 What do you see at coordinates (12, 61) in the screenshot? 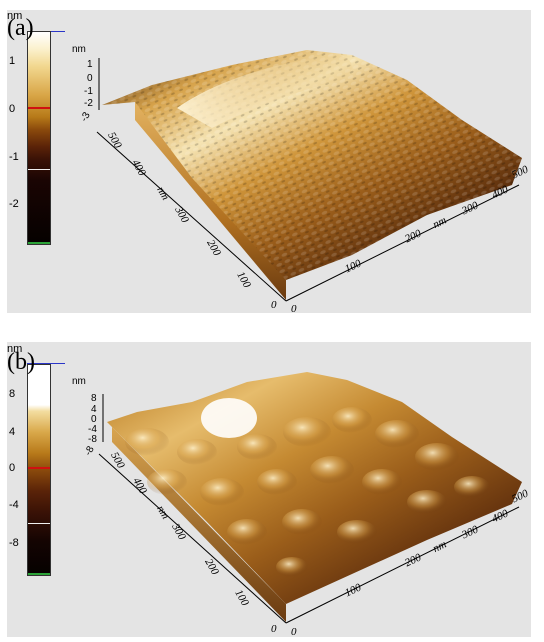
I see `color-scale-tick: 1` at bounding box center [12, 61].